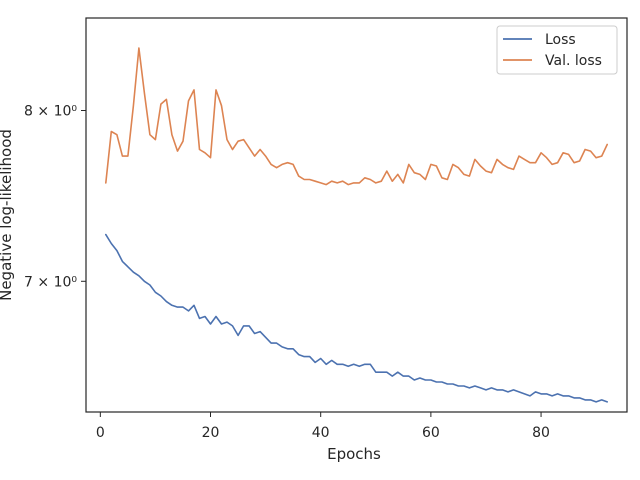 The image size is (640, 480). What do you see at coordinates (50, 282) in the screenshot?
I see `y-tick-label: 7 × 10⁰` at bounding box center [50, 282].